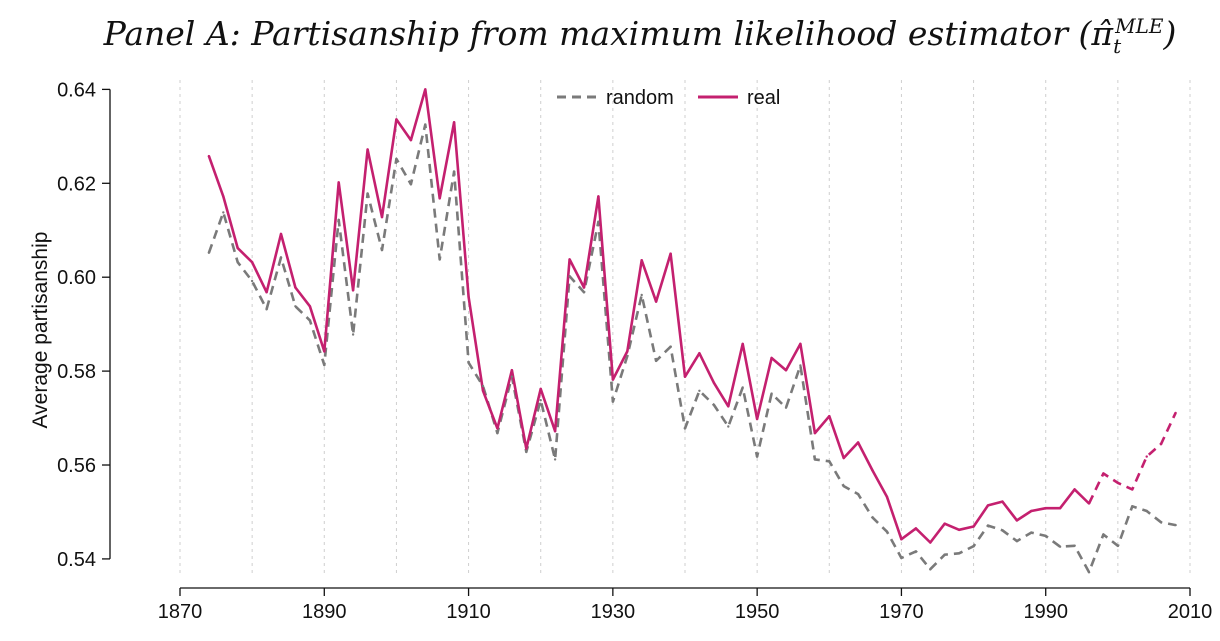 The height and width of the screenshot is (641, 1220). I want to click on y-axis-label: Average partisanship, so click(40, 330).